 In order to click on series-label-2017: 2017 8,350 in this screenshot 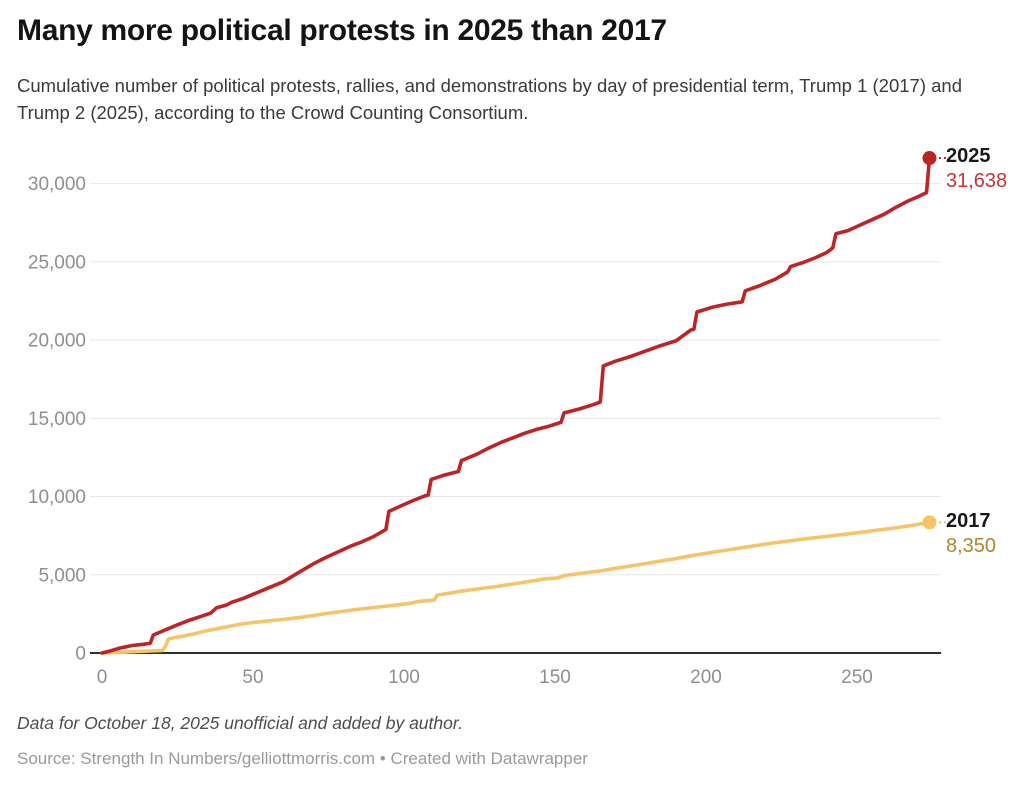, I will do `click(971, 534)`.